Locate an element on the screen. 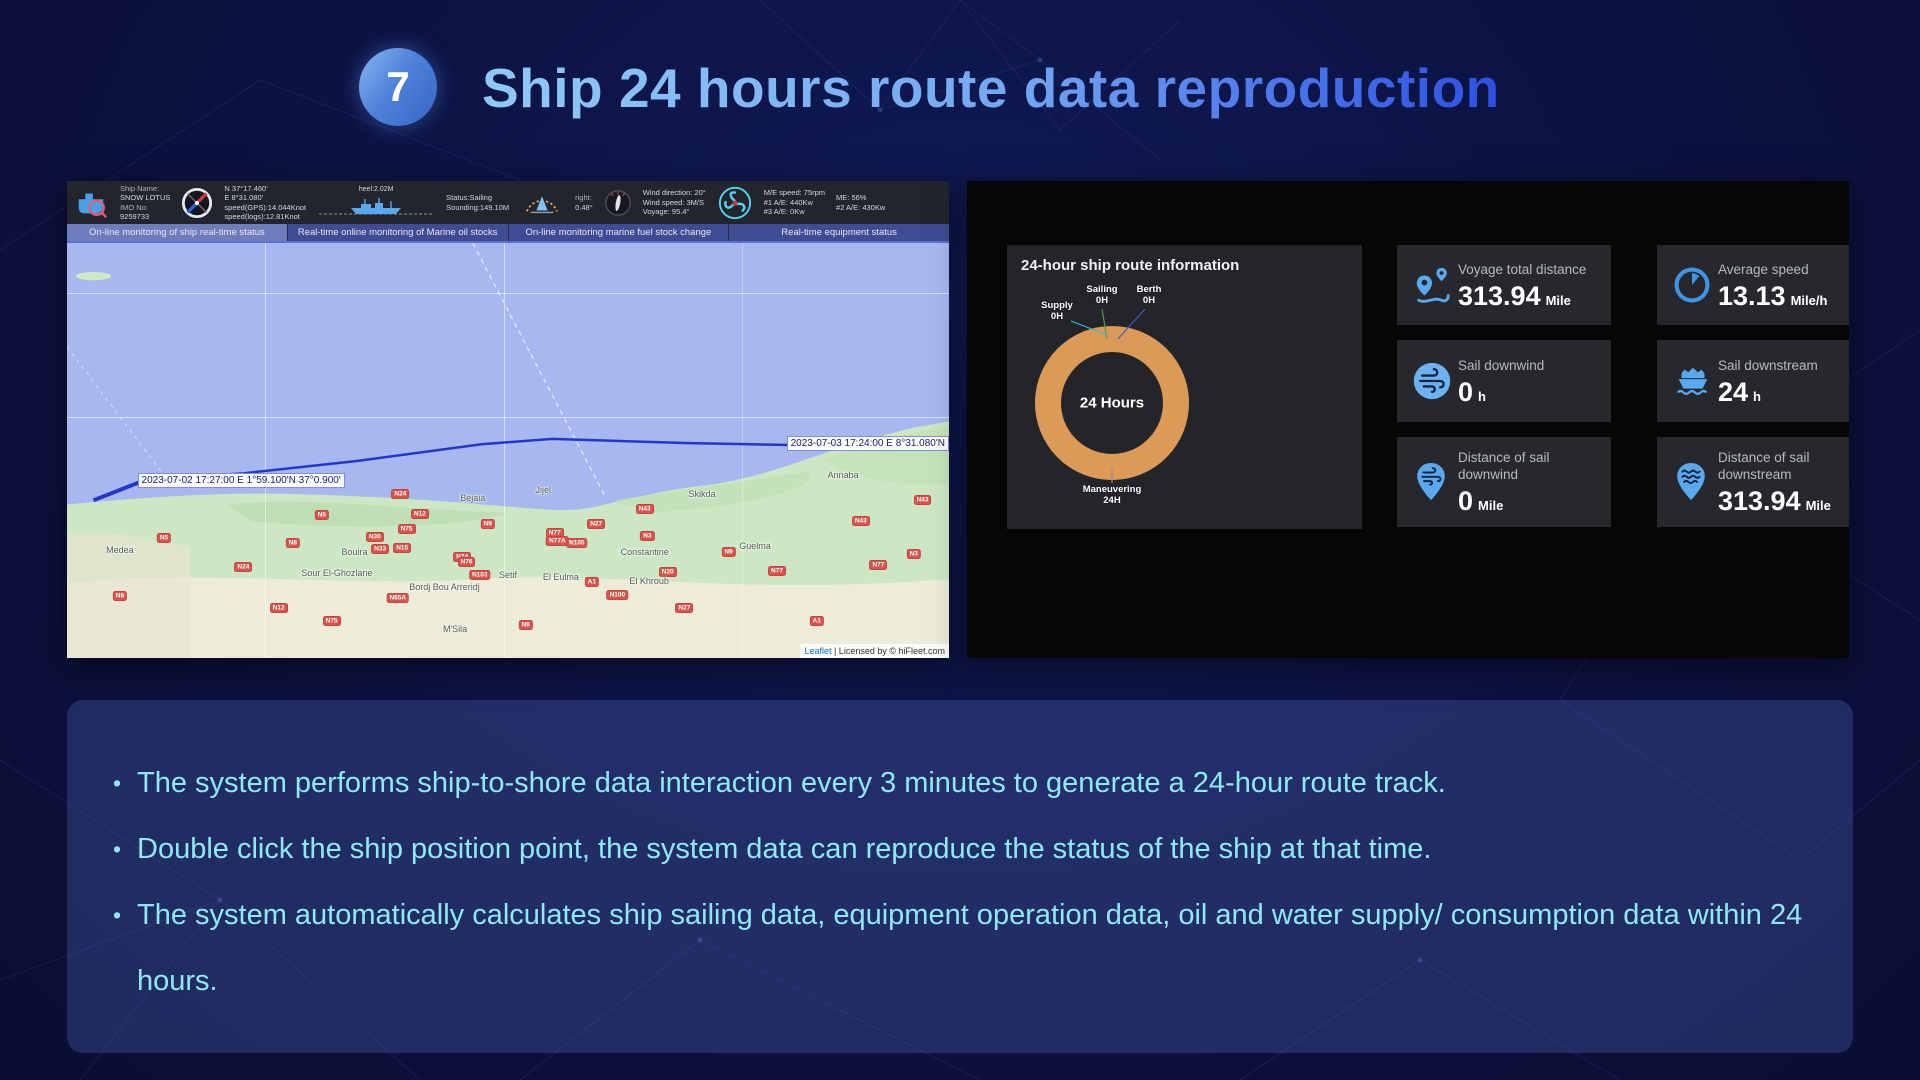 The height and width of the screenshot is (1080, 1920). road-badge: A1 is located at coordinates (592, 582).